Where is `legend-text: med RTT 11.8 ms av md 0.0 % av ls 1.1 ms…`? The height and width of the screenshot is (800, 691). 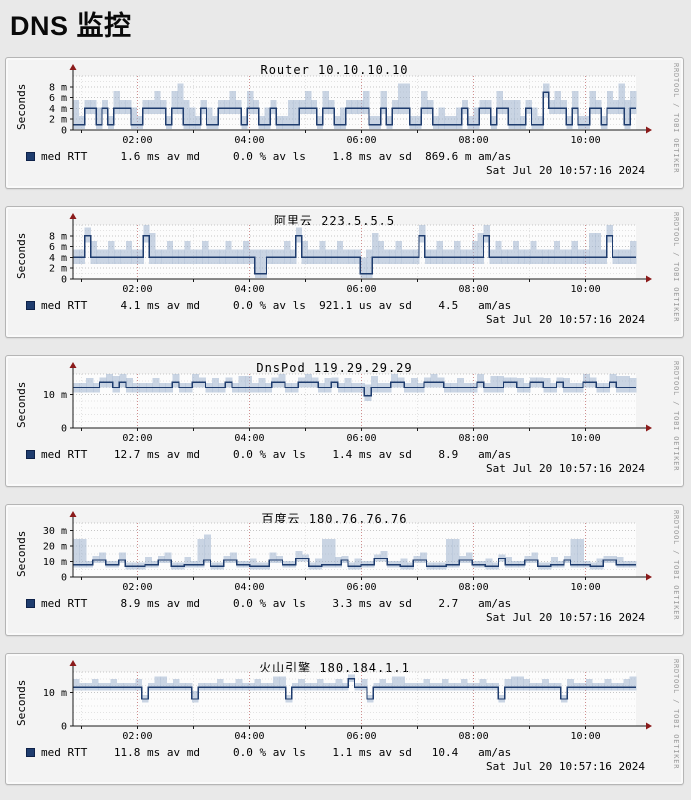 legend-text: med RTT 11.8 ms av md 0.0 % av ls 1.1 ms… is located at coordinates (276, 752).